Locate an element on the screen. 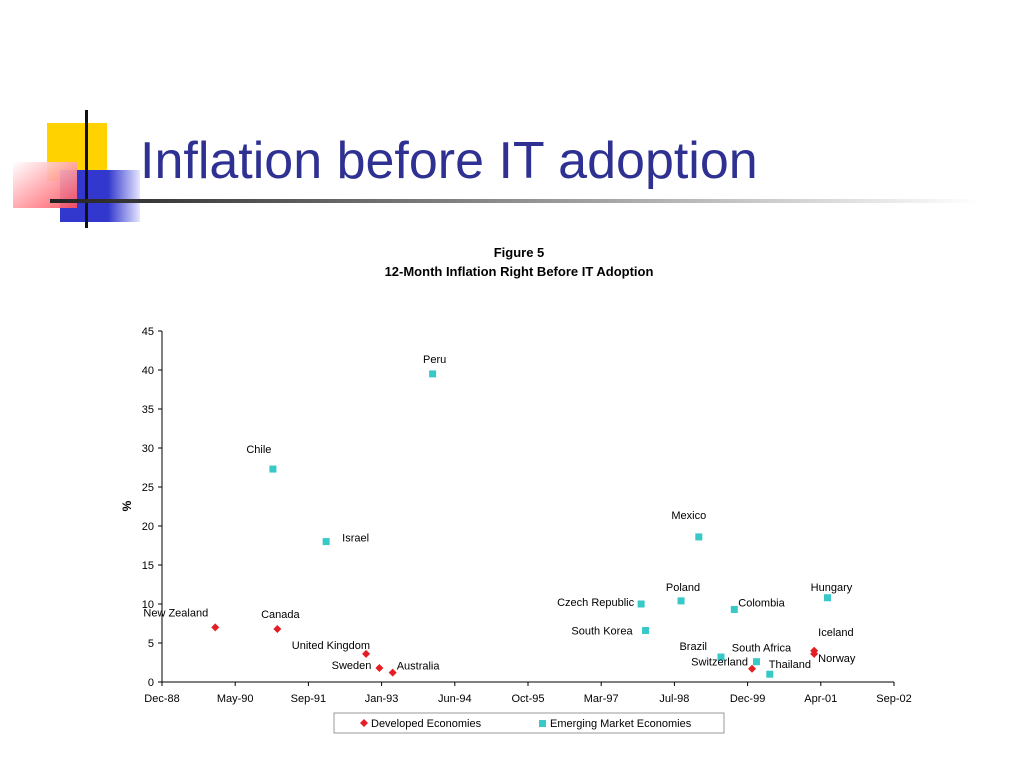  label-united-kingdom: United Kingdom is located at coordinates (331, 646).